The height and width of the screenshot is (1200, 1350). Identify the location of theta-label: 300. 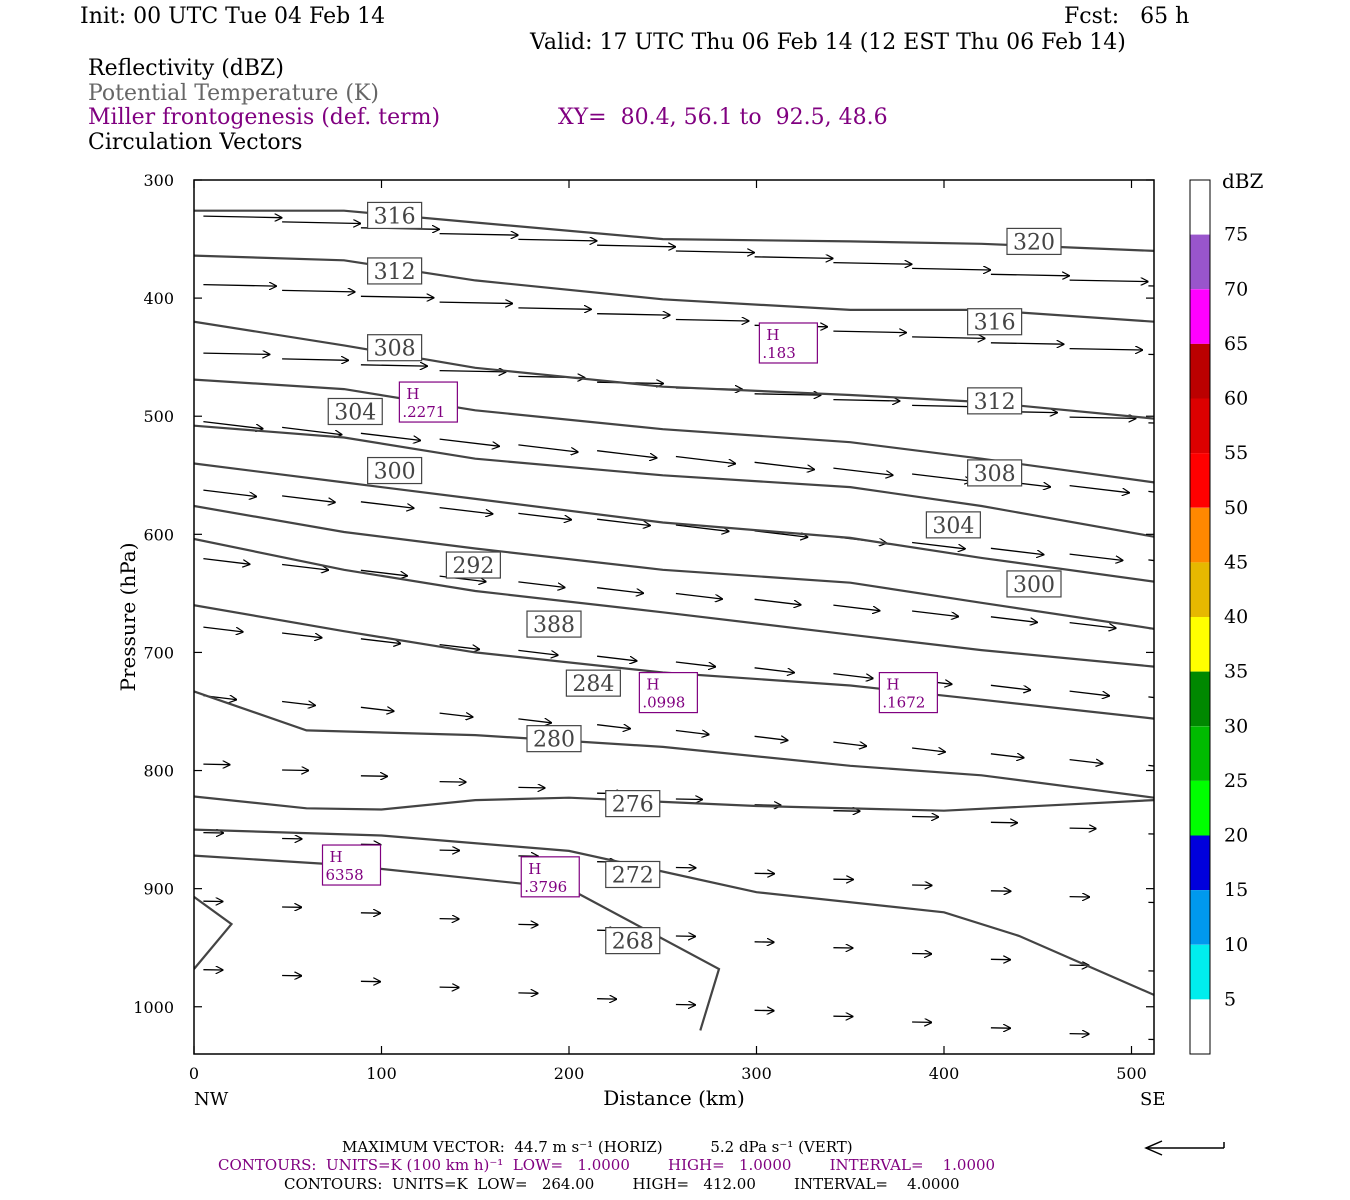
(1034, 584).